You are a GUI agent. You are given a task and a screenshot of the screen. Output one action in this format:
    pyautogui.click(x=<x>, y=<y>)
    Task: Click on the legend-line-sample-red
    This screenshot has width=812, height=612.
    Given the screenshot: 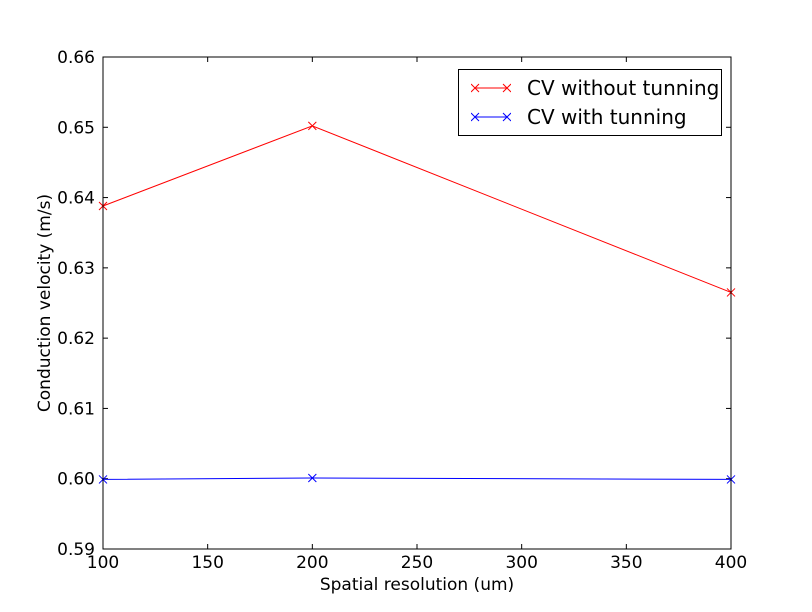 What is the action you would take?
    pyautogui.click(x=491, y=88)
    